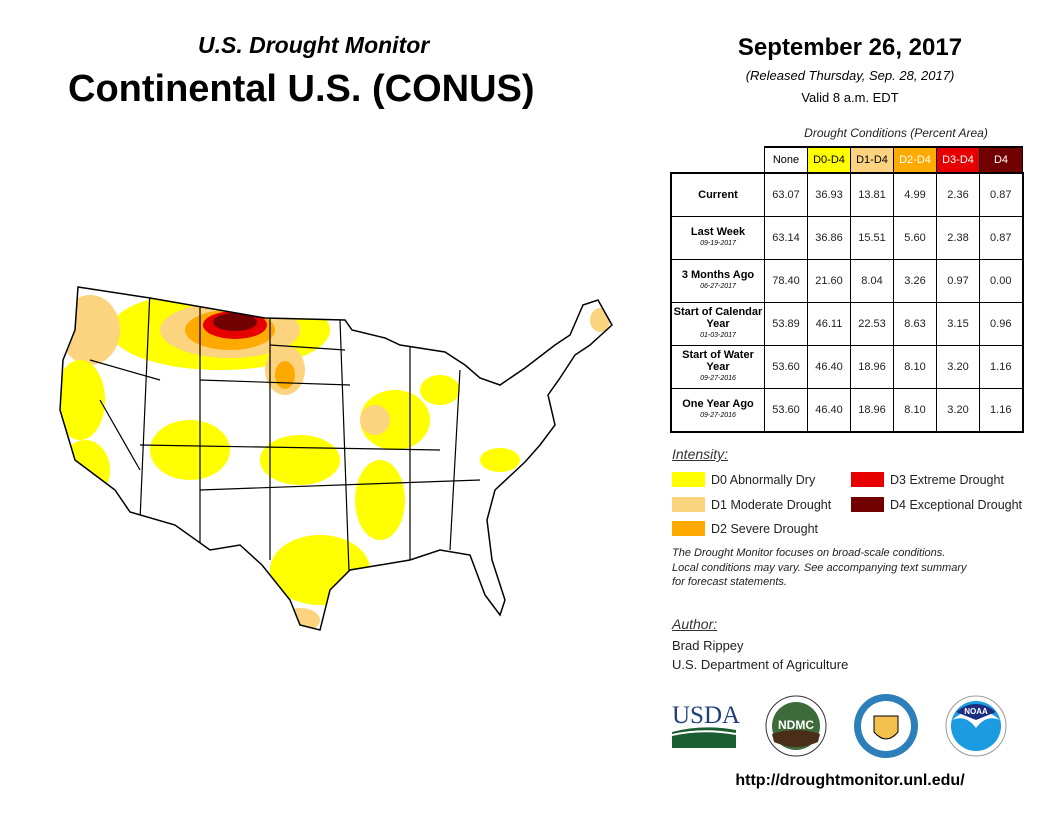  I want to click on table-cell: 3.15, so click(958, 324).